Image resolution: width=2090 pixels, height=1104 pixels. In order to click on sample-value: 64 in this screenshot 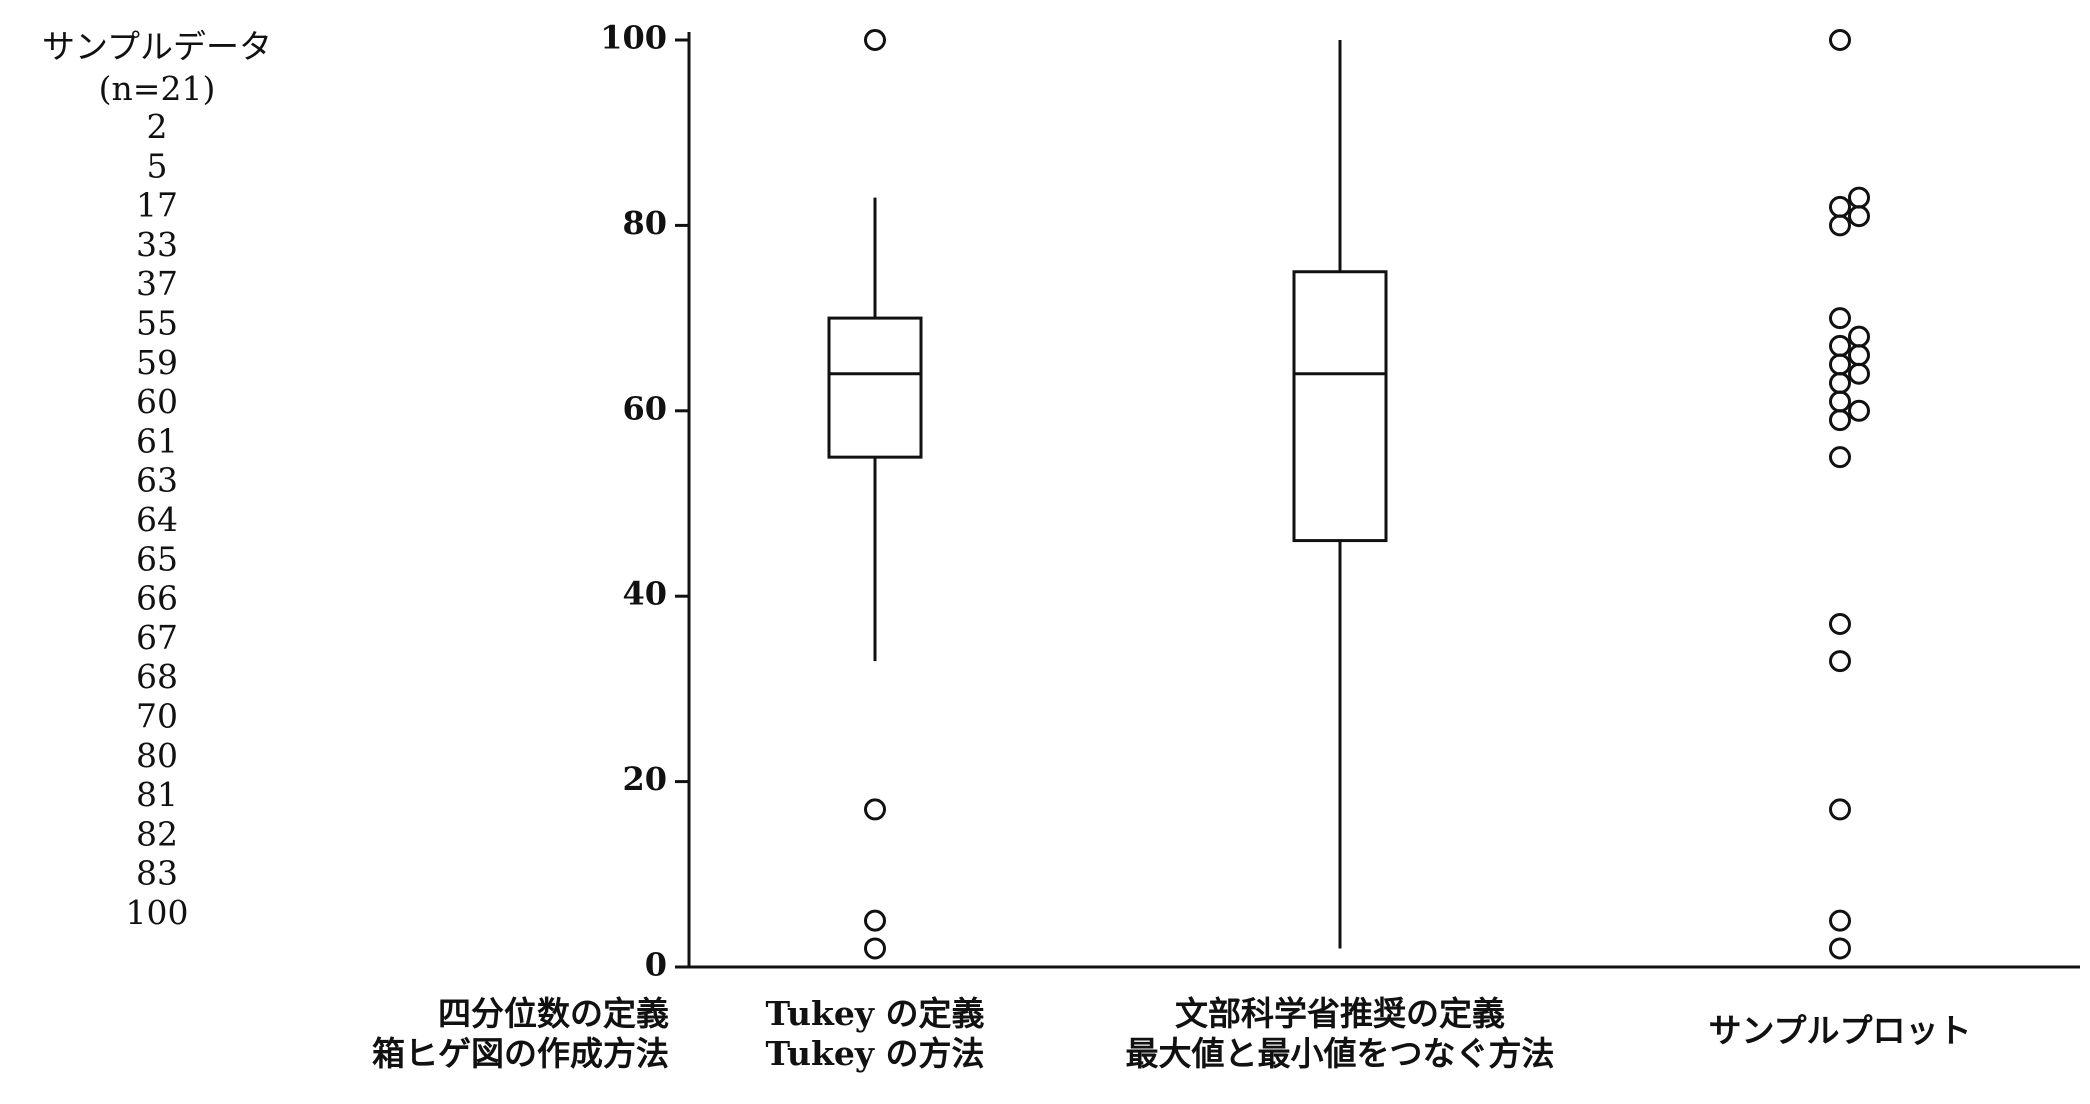, I will do `click(157, 519)`.